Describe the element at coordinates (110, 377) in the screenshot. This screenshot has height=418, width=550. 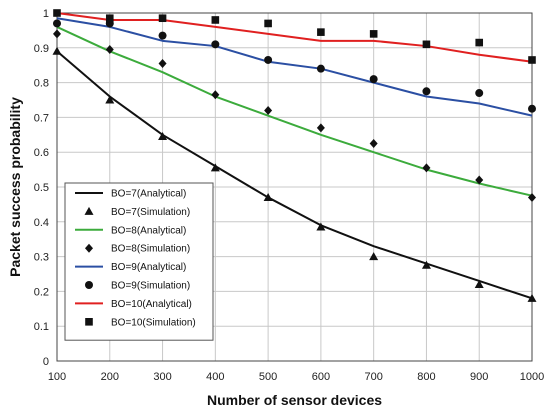
I see `x-tick-label: 200` at that location.